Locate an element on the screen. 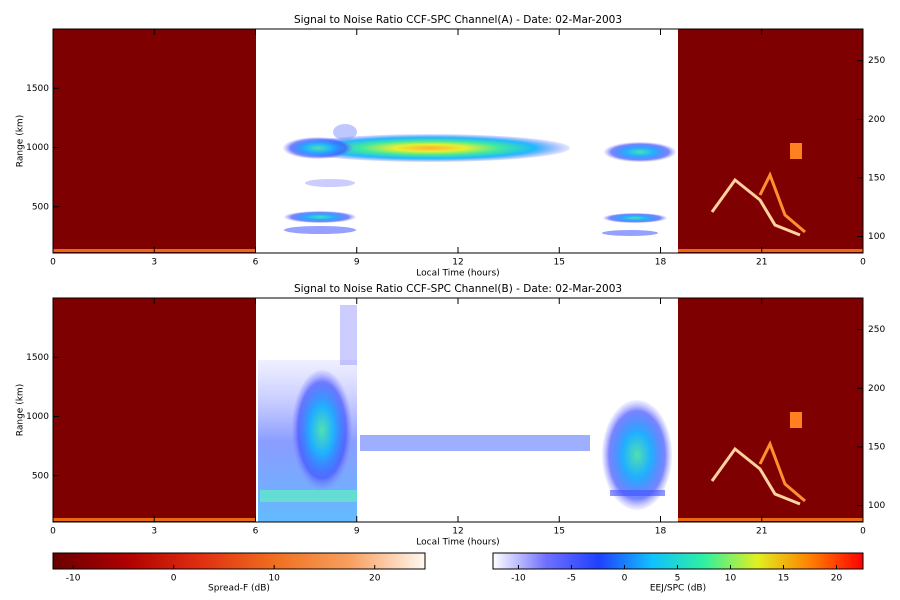 This screenshot has width=900, height=600. colorbar-tick-label: 5 is located at coordinates (678, 579).